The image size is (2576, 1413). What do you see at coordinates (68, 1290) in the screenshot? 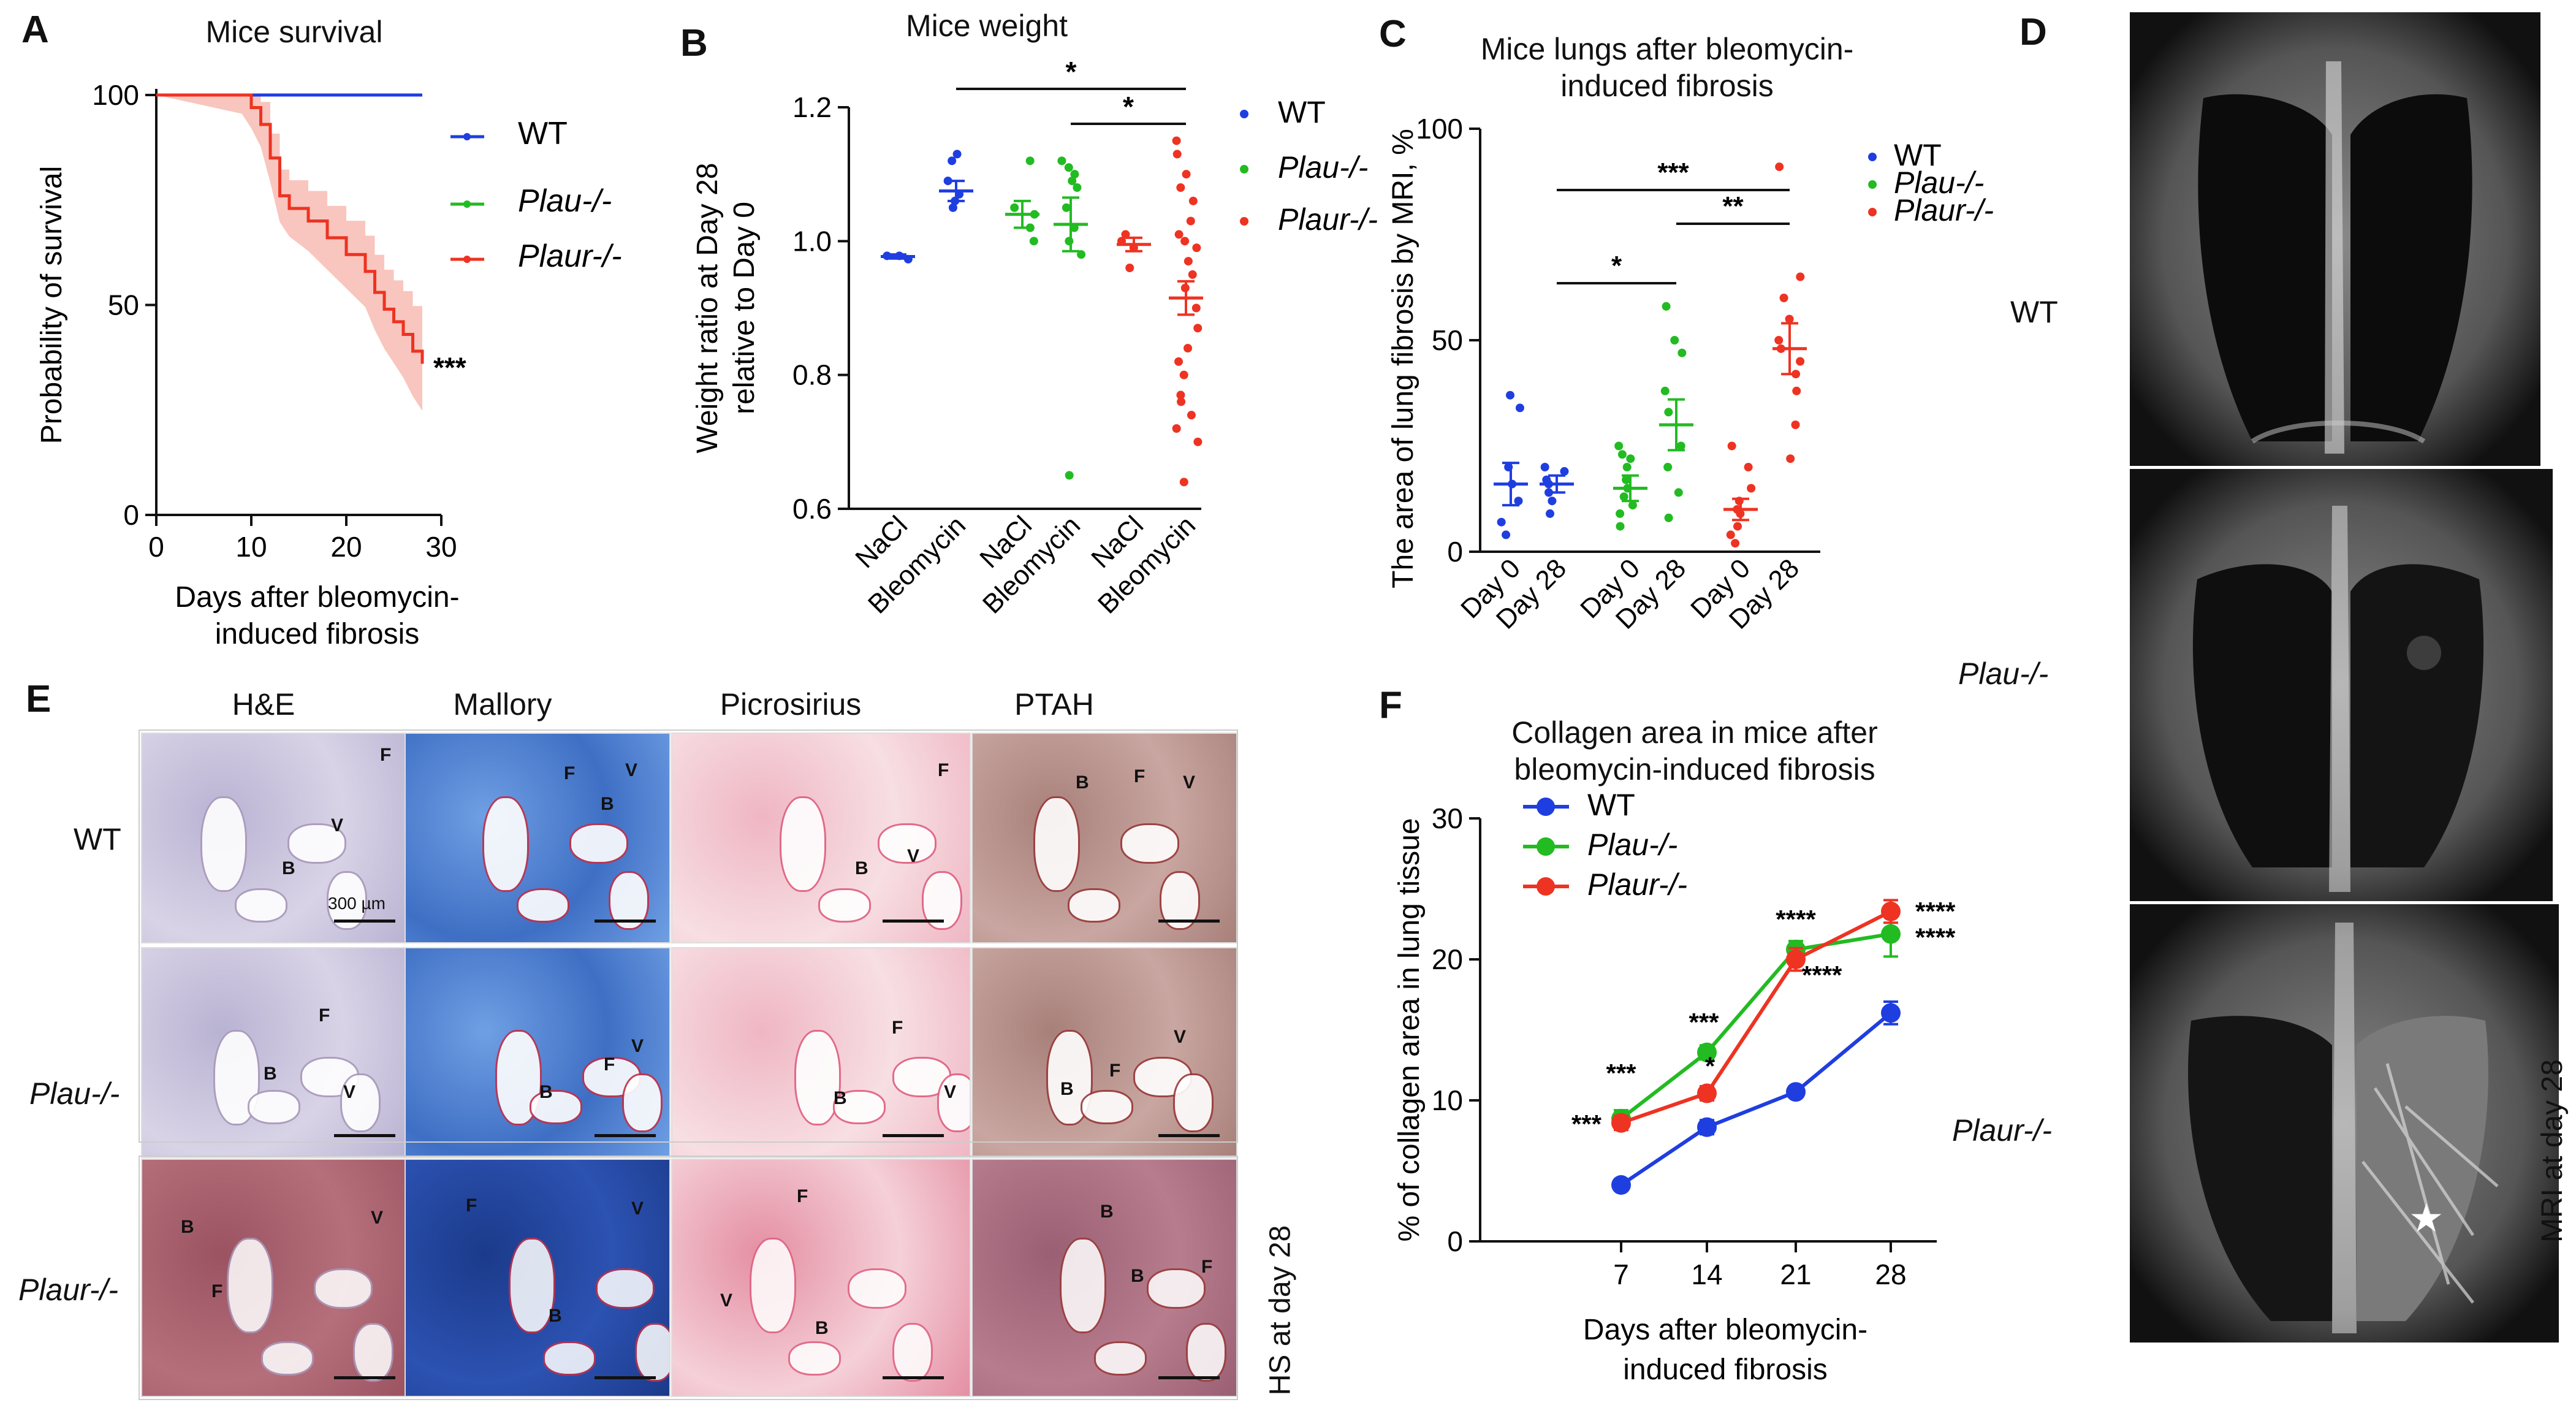
I see `hist-row-plaur: Plaur-/-` at bounding box center [68, 1290].